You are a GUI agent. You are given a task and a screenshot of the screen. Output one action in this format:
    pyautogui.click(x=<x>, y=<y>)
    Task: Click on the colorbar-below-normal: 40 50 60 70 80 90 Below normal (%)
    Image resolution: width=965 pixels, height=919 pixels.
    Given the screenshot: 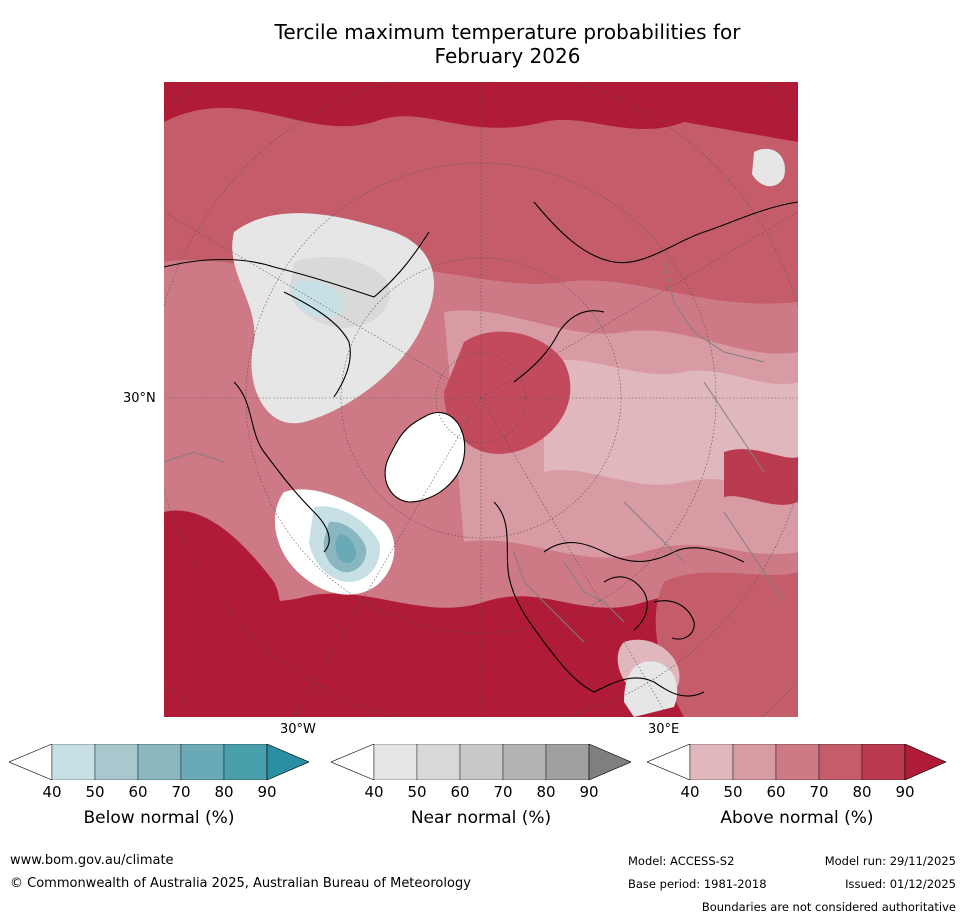 What is the action you would take?
    pyautogui.click(x=159, y=799)
    